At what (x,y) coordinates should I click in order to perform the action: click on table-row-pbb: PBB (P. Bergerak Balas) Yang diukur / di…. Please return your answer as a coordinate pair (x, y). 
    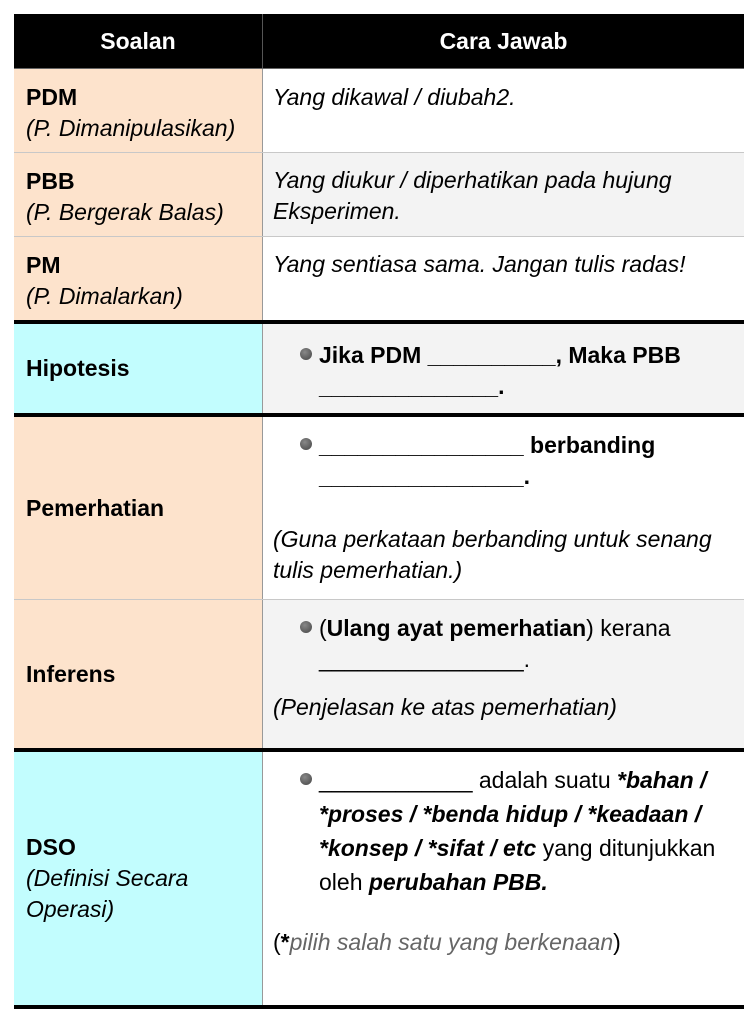
    Looking at the image, I should click on (379, 195).